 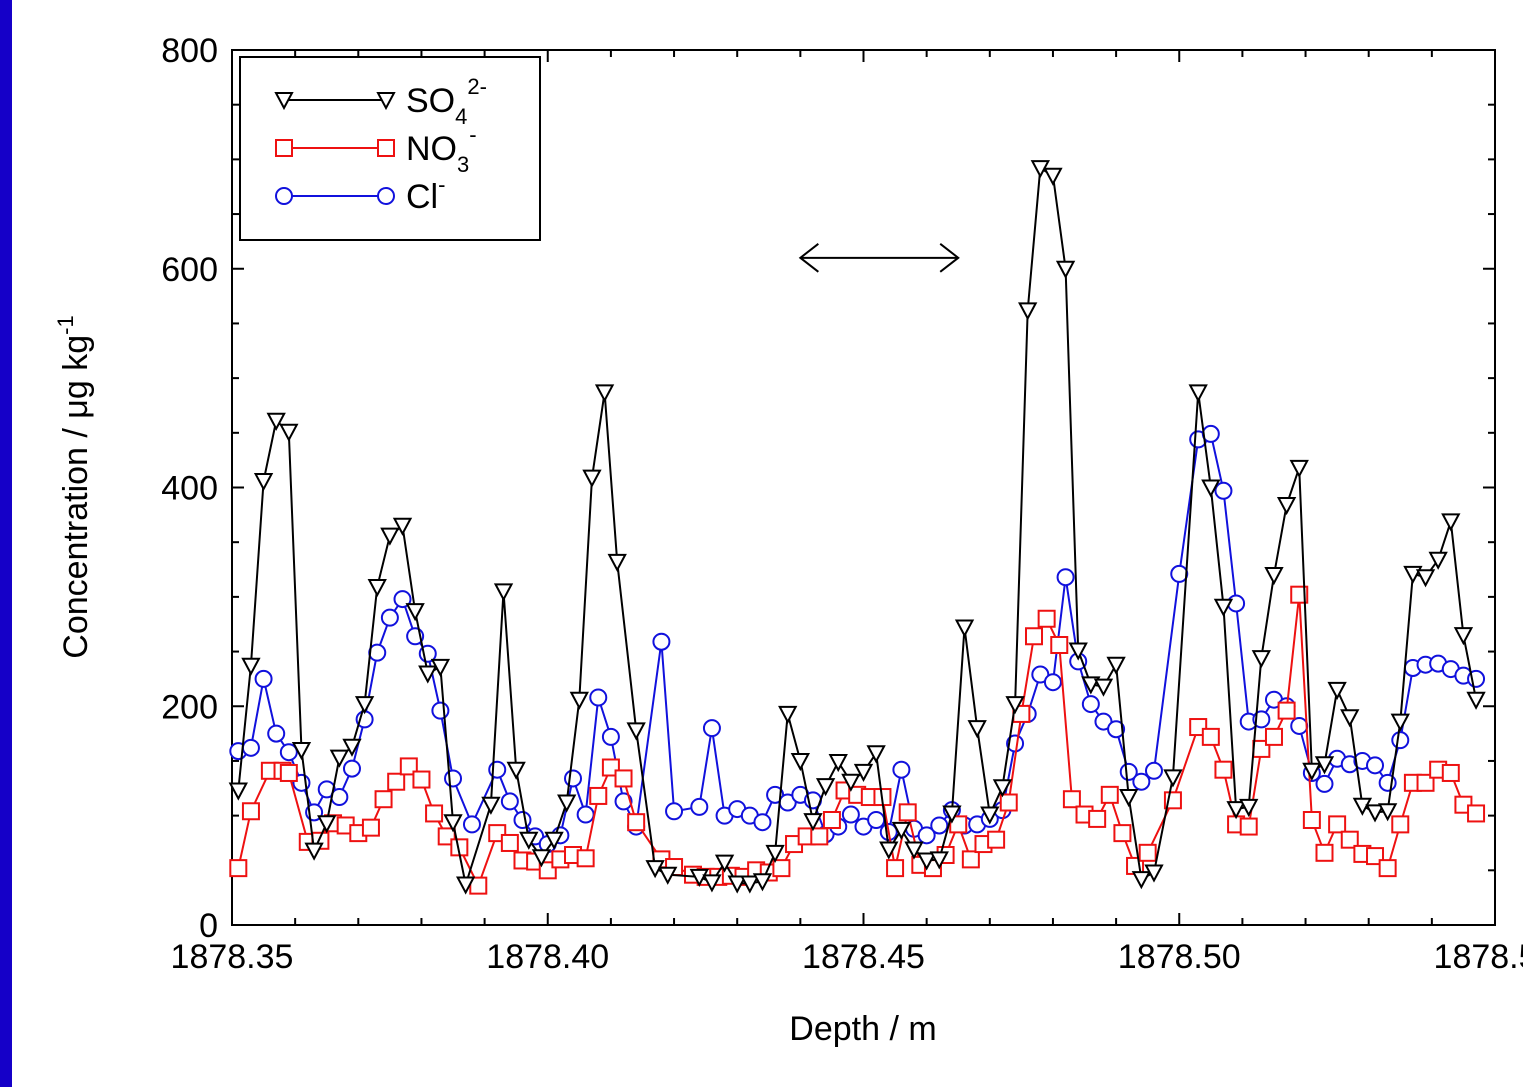 I want to click on y-tick-label: 200, so click(x=189, y=707).